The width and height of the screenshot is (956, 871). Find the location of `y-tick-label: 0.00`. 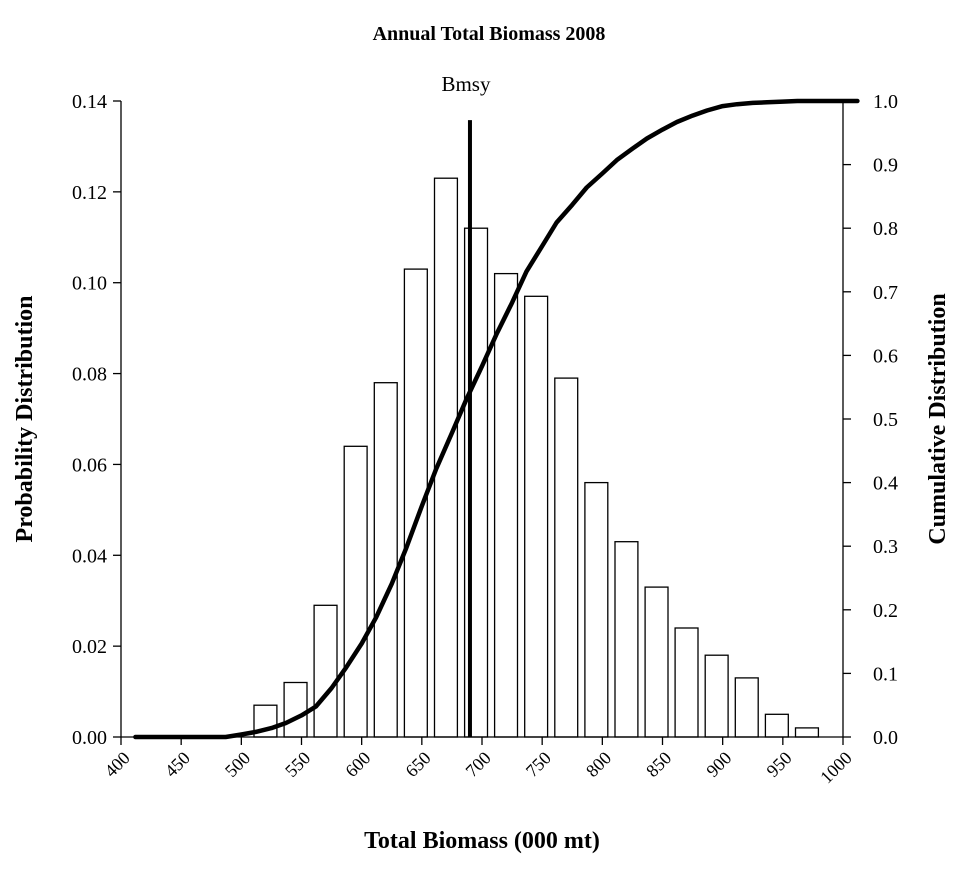

y-tick-label: 0.00 is located at coordinates (89, 738).